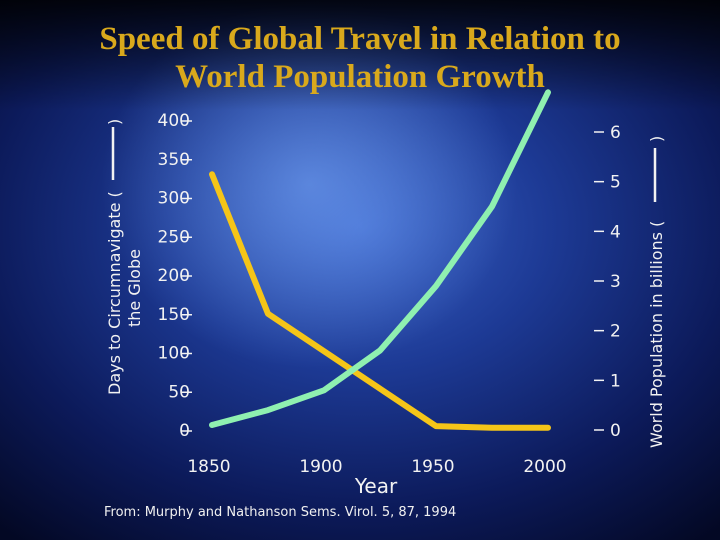 This screenshot has width=720, height=540. What do you see at coordinates (656, 139) in the screenshot?
I see `right-axis-title-paren: )` at bounding box center [656, 139].